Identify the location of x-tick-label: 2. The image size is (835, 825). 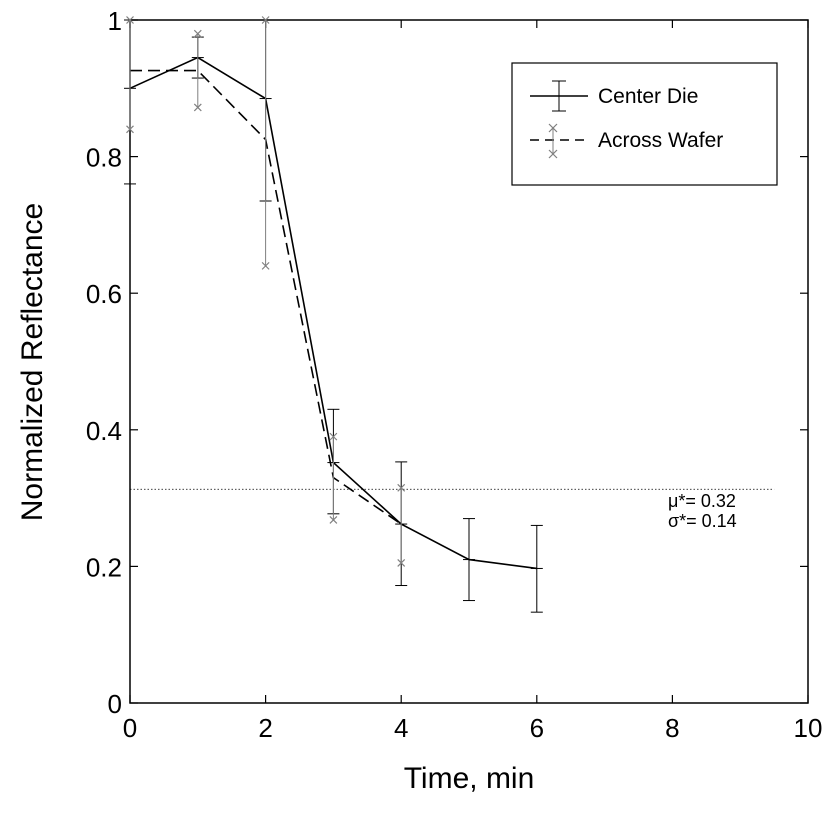
(265, 728).